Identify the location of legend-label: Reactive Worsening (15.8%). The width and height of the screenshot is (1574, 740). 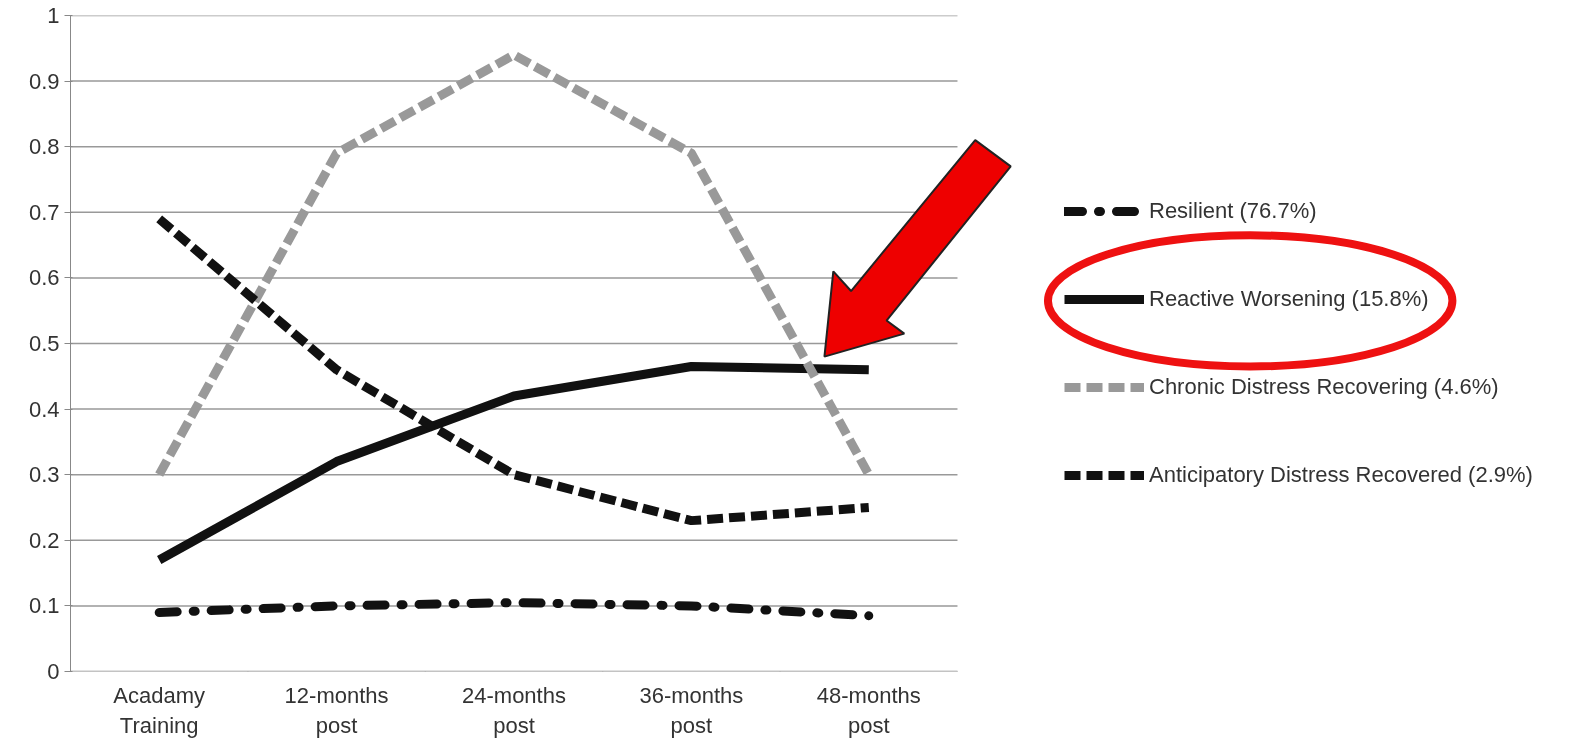
(1289, 299).